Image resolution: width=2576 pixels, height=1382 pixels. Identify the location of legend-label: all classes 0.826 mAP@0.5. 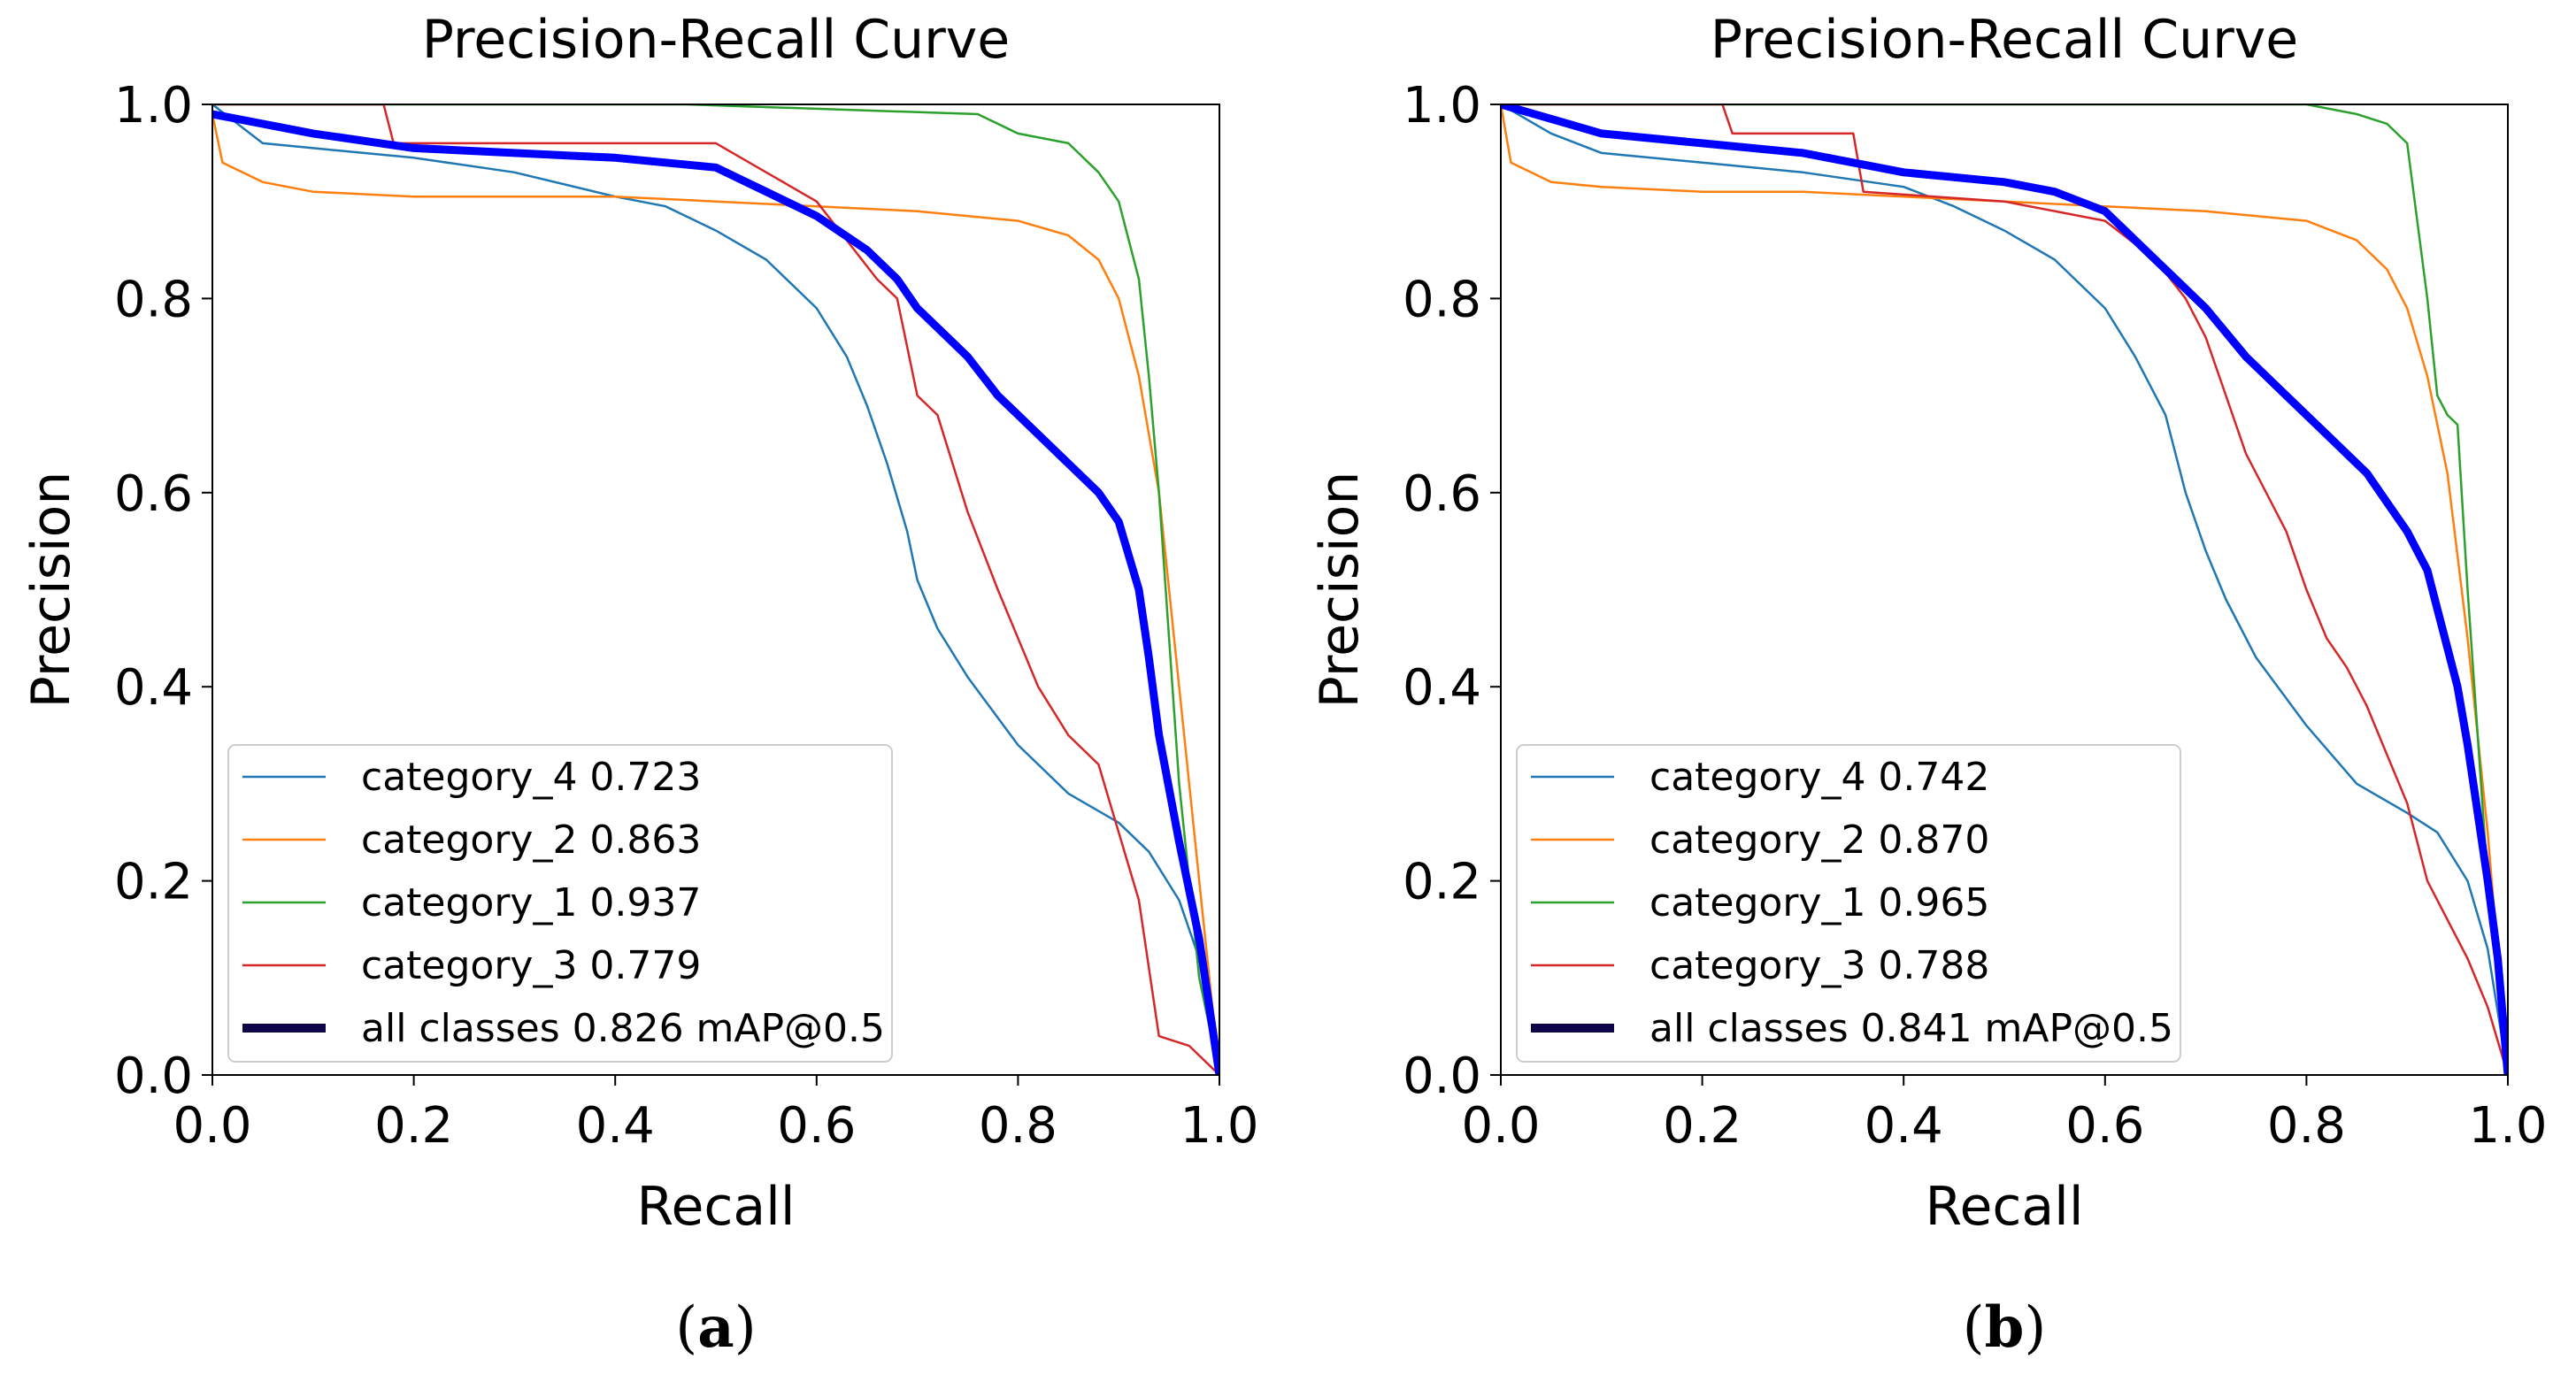
(623, 1028).